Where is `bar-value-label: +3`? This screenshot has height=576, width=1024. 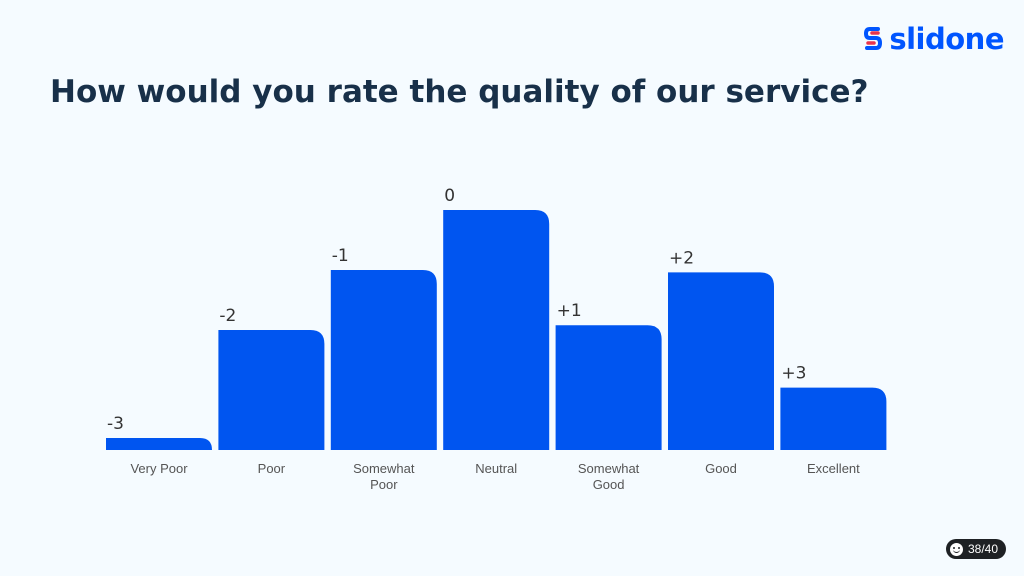 bar-value-label: +3 is located at coordinates (793, 374).